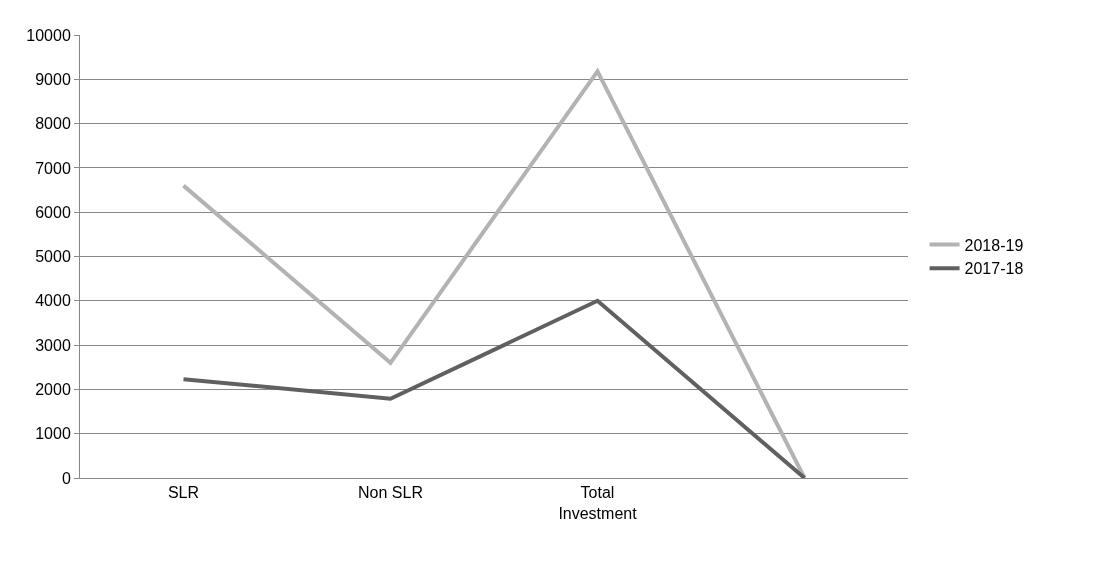 This screenshot has height=588, width=1108. I want to click on y-tick-label: 3000, so click(53, 345).